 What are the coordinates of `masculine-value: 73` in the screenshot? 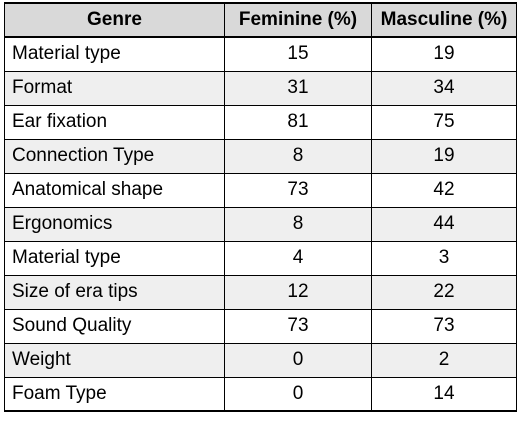 It's located at (444, 326).